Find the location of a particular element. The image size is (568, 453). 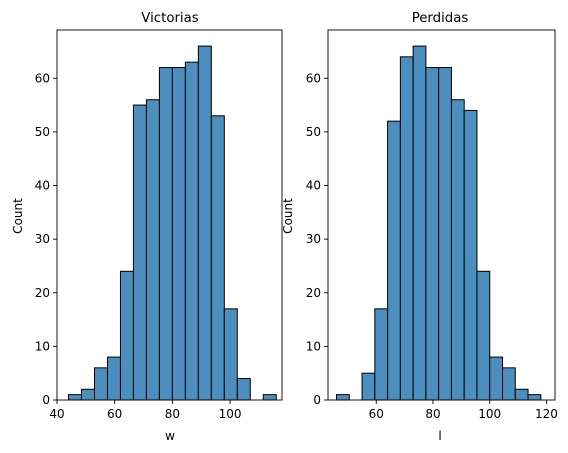

perdidas-y-tick-label-40: 40 is located at coordinates (313, 186).